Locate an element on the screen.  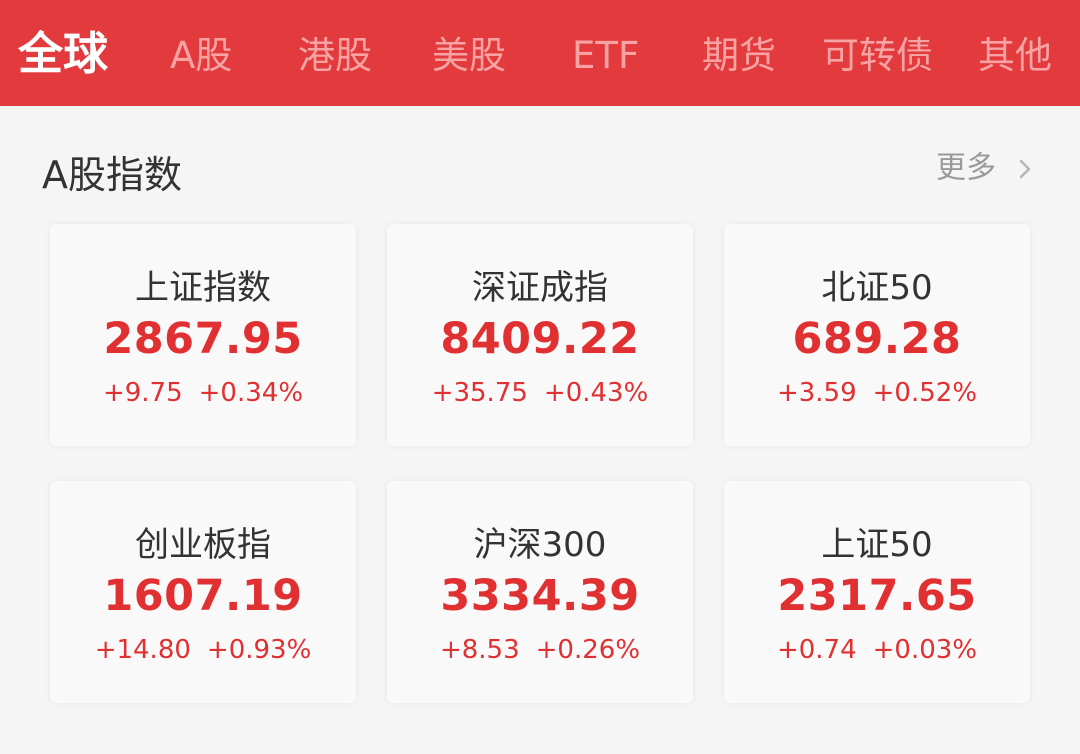
index-change: +3.59 is located at coordinates (816, 393).